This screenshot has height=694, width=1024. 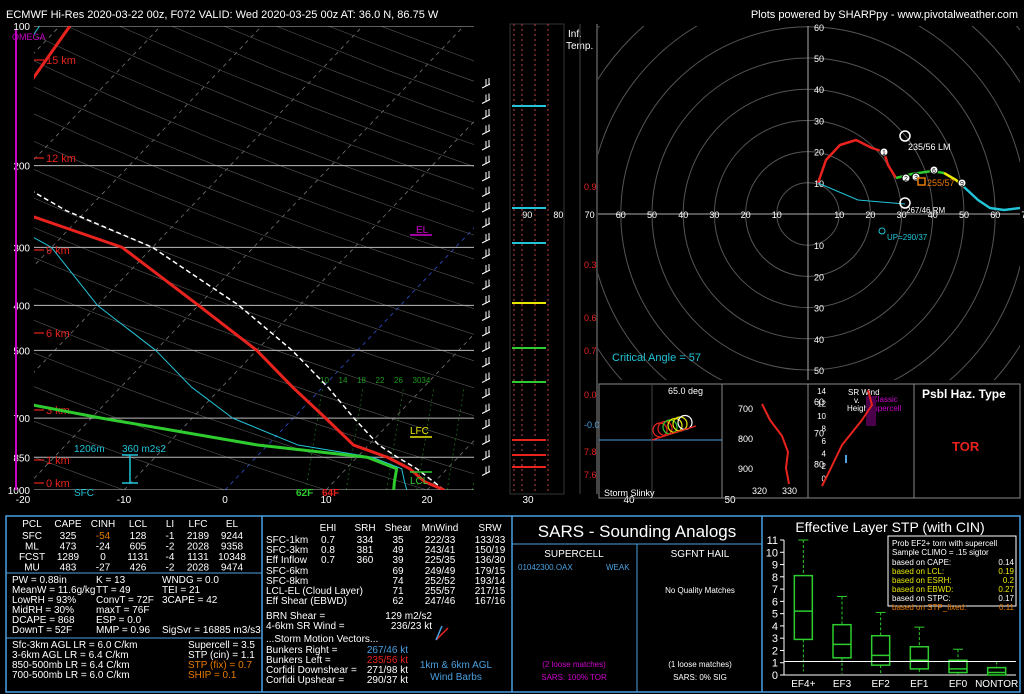 What do you see at coordinates (21, 248) in the screenshot?
I see `pressure-tick-label: 300` at bounding box center [21, 248].